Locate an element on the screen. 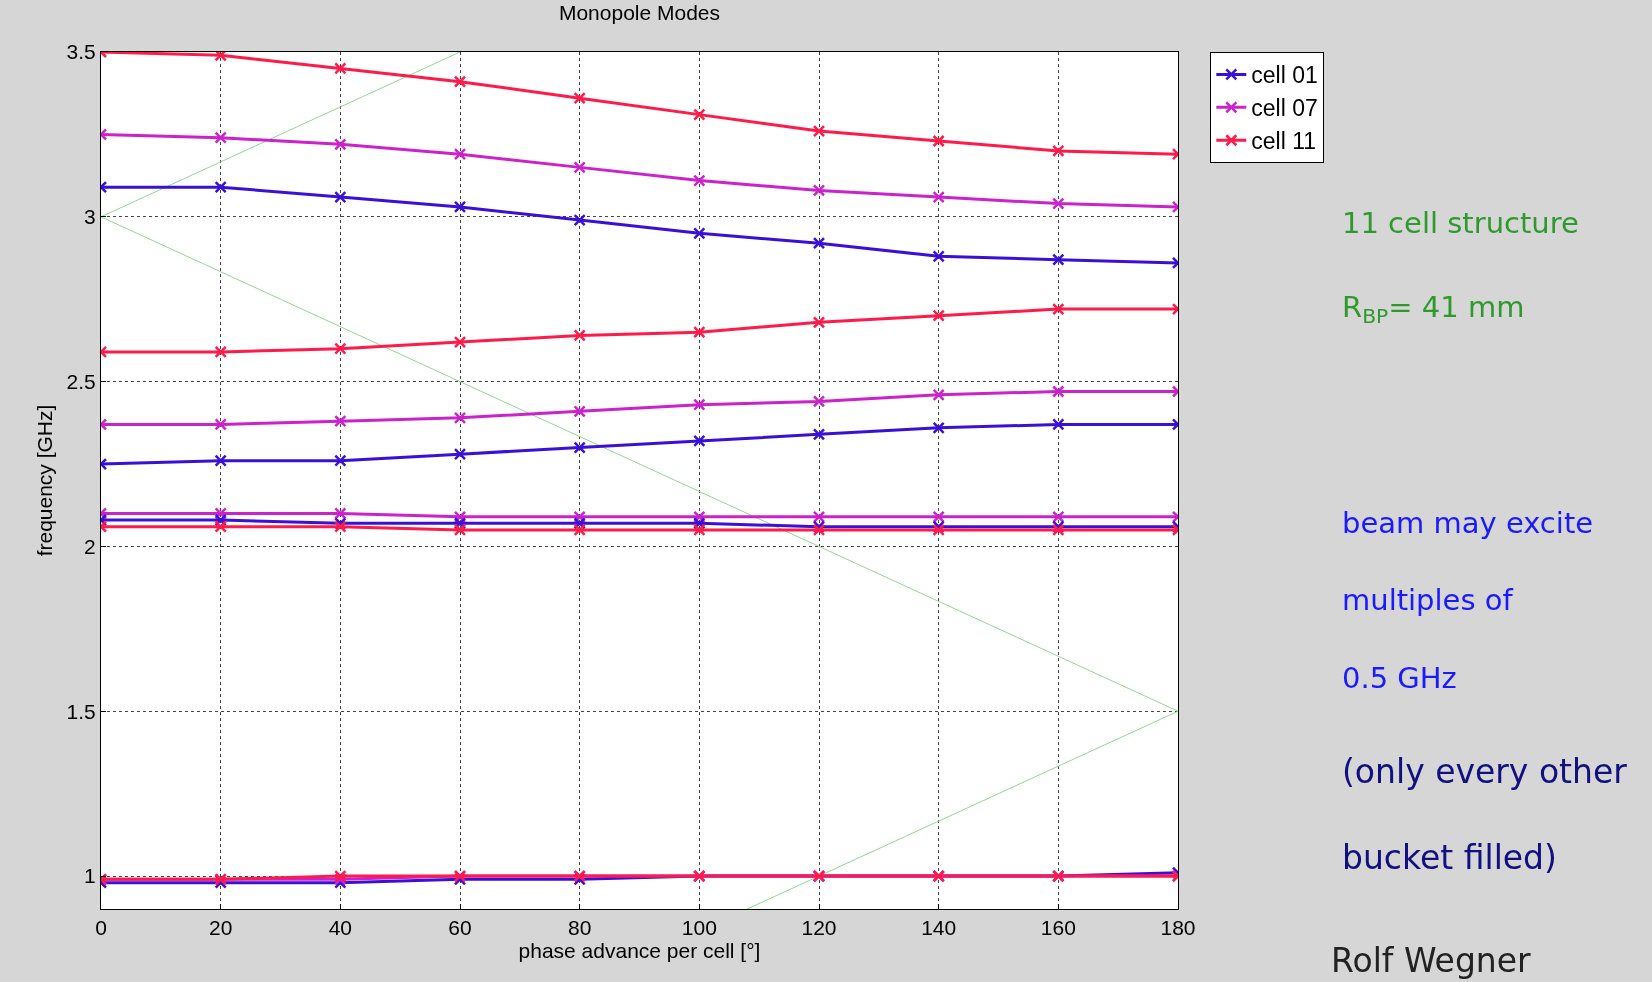 The width and height of the screenshot is (1652, 982). text: 0.5 GHz is located at coordinates (1399, 678).